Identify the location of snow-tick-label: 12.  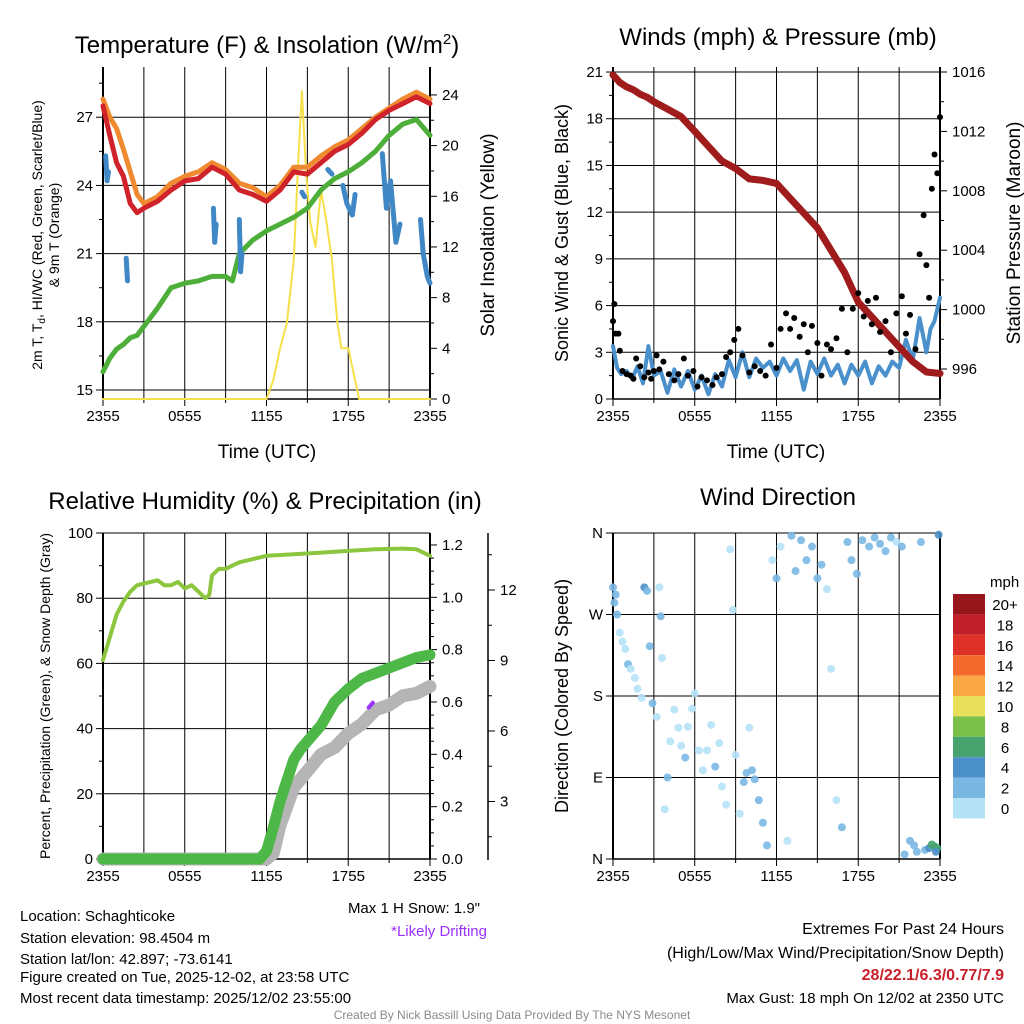
(508, 590).